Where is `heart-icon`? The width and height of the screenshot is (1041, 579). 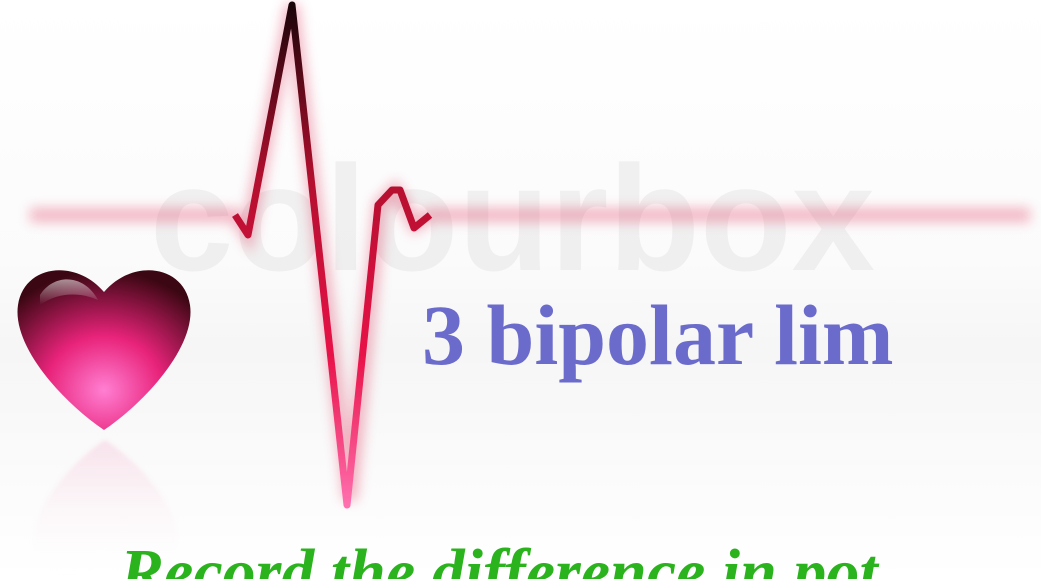
heart-icon is located at coordinates (104, 350).